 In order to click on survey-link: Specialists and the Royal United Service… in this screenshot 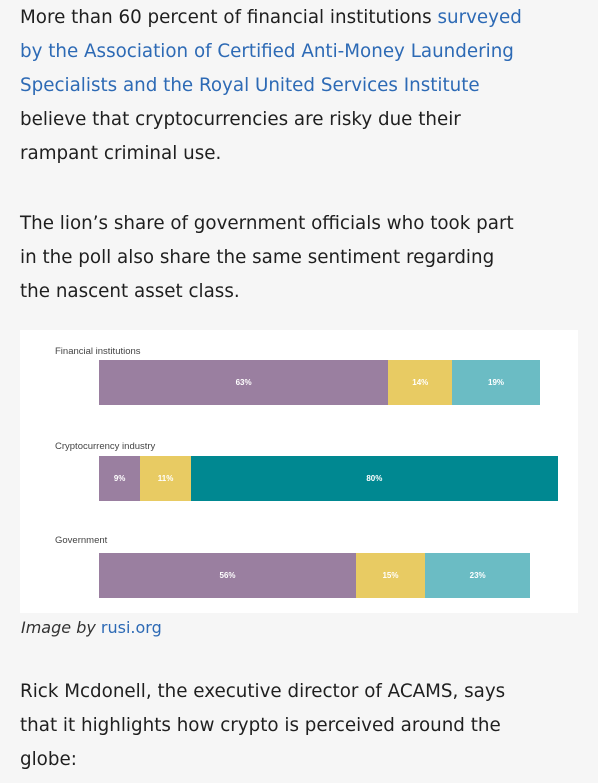, I will do `click(250, 85)`.